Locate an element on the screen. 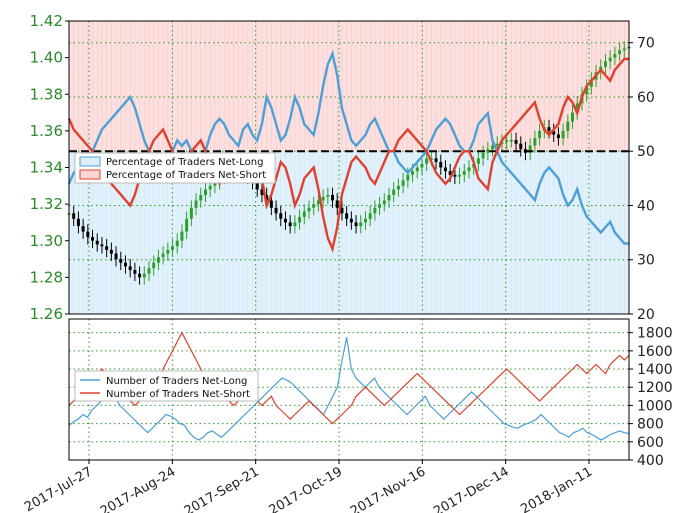 This screenshot has height=513, width=679. date-axis-tick-label: 2017-Sep-21 is located at coordinates (222, 488).